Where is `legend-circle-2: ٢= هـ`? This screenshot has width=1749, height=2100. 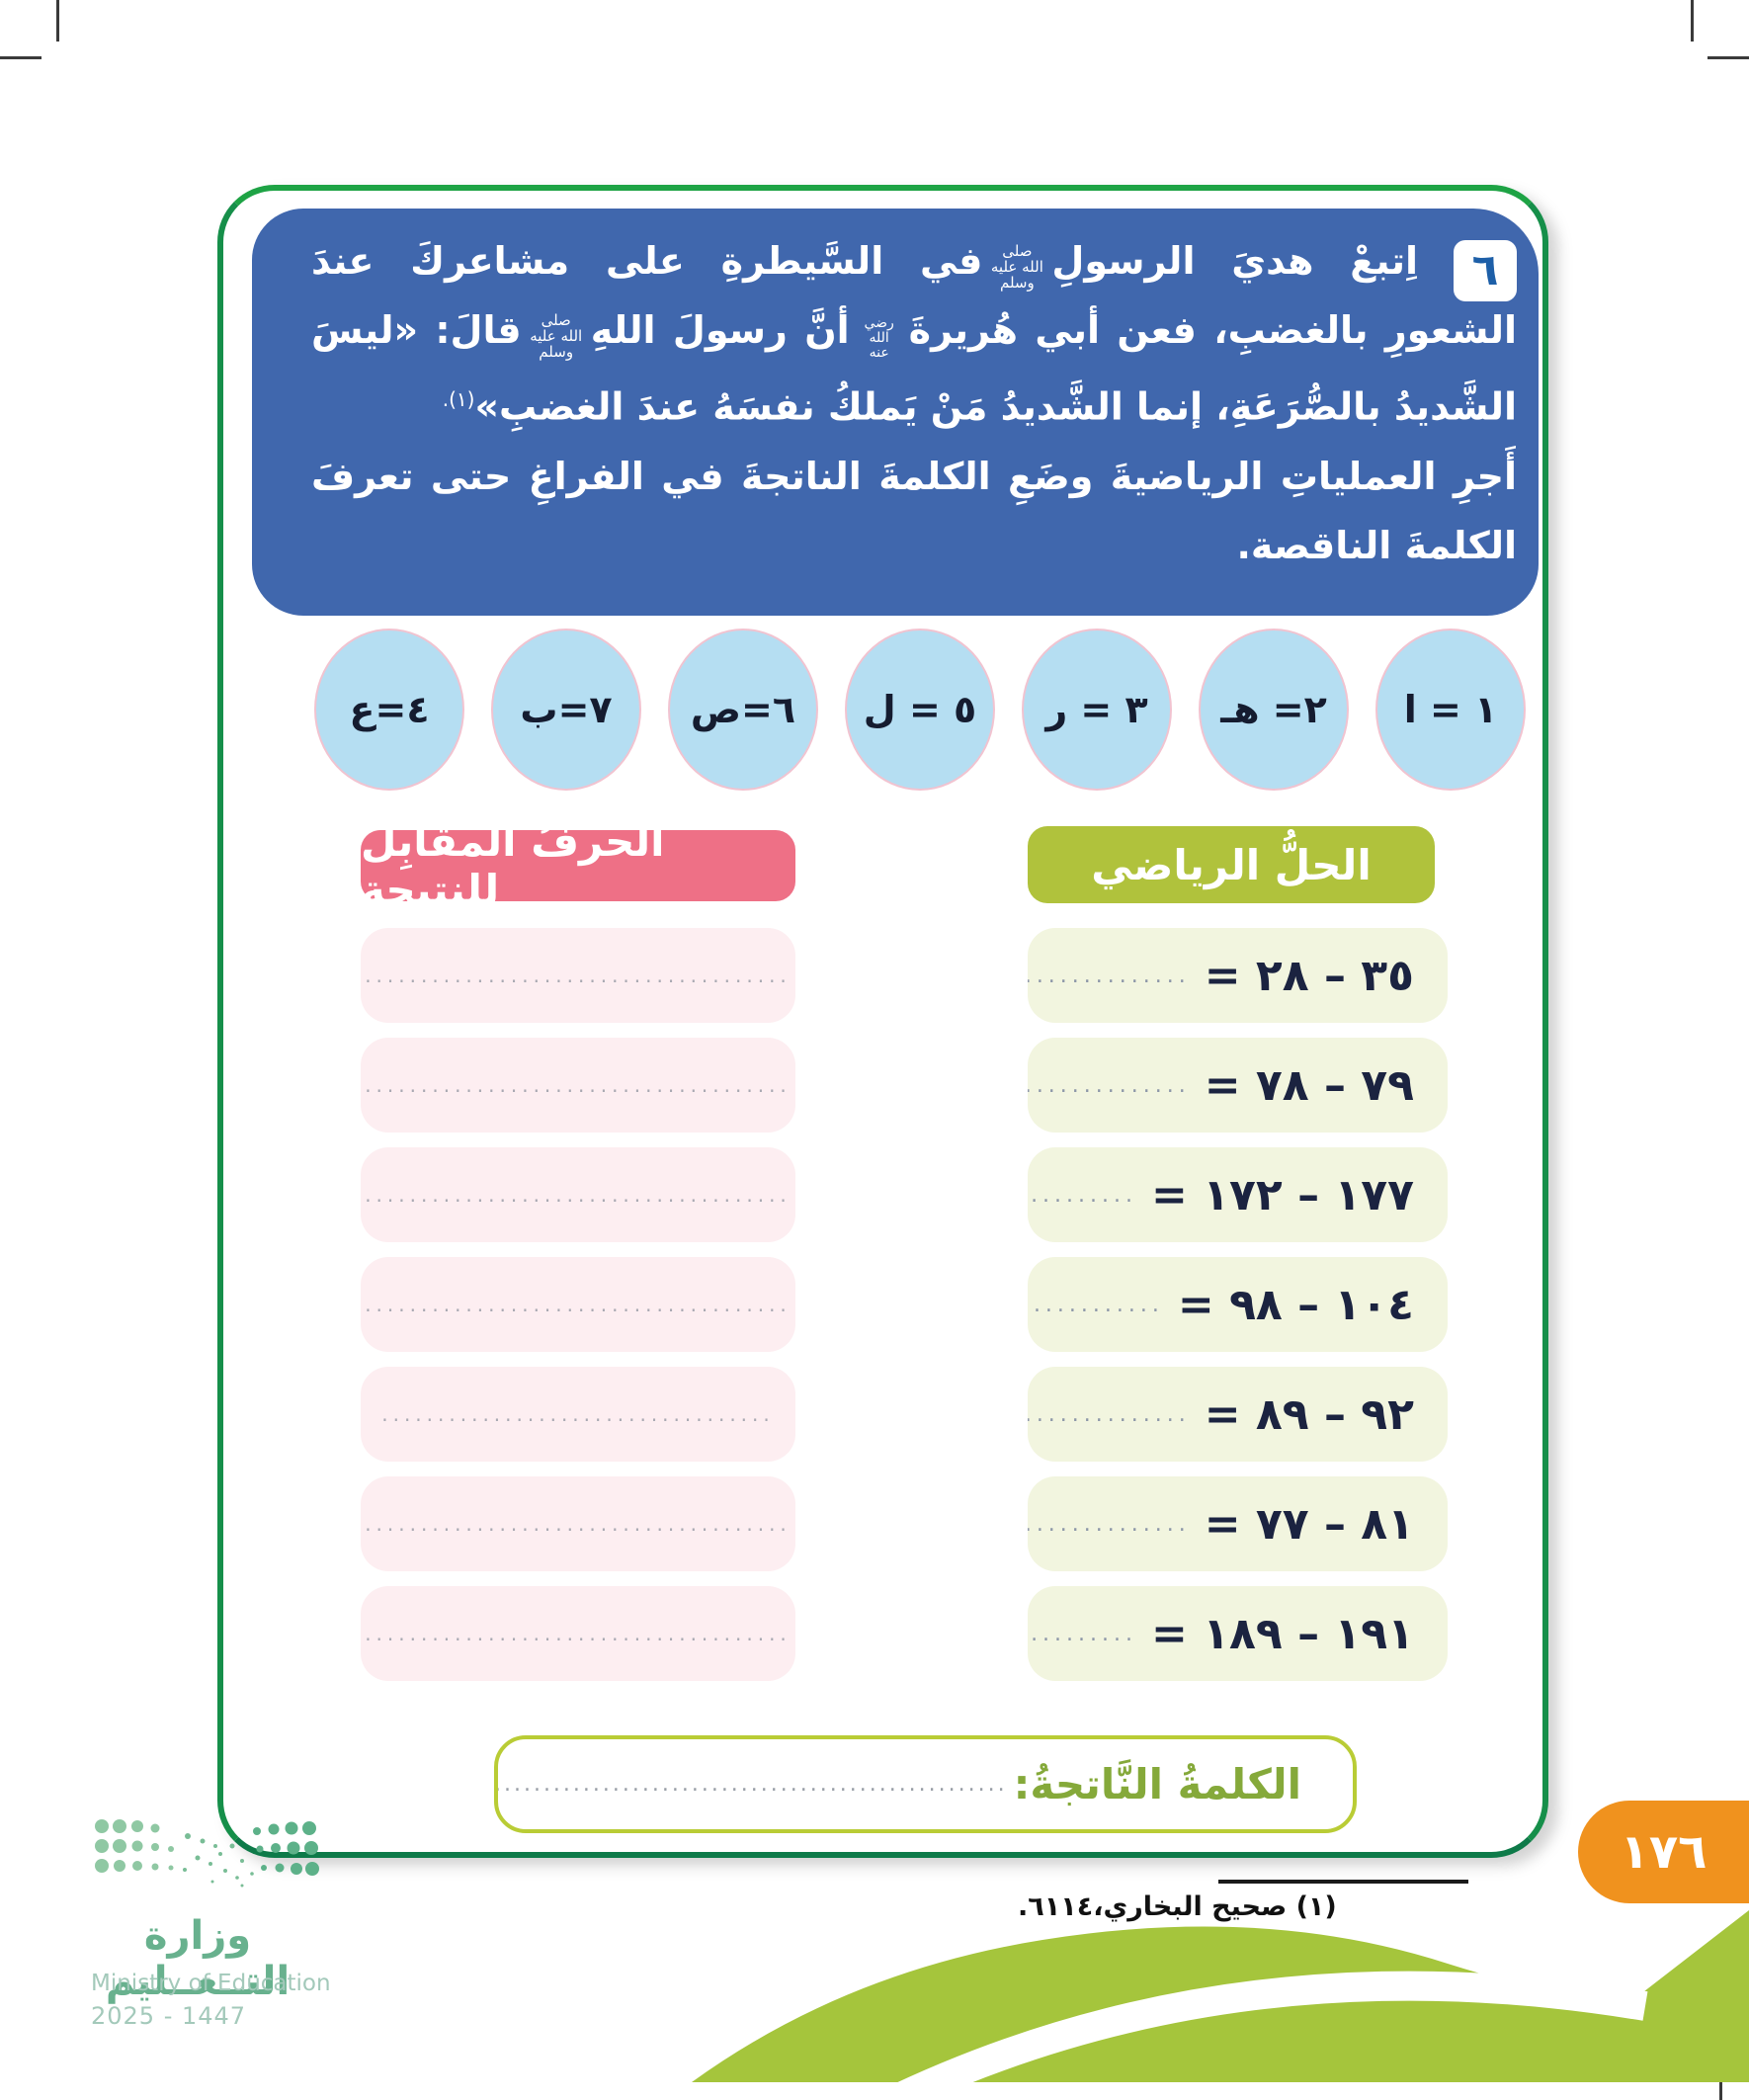 legend-circle-2: ٢= هـ is located at coordinates (1274, 710).